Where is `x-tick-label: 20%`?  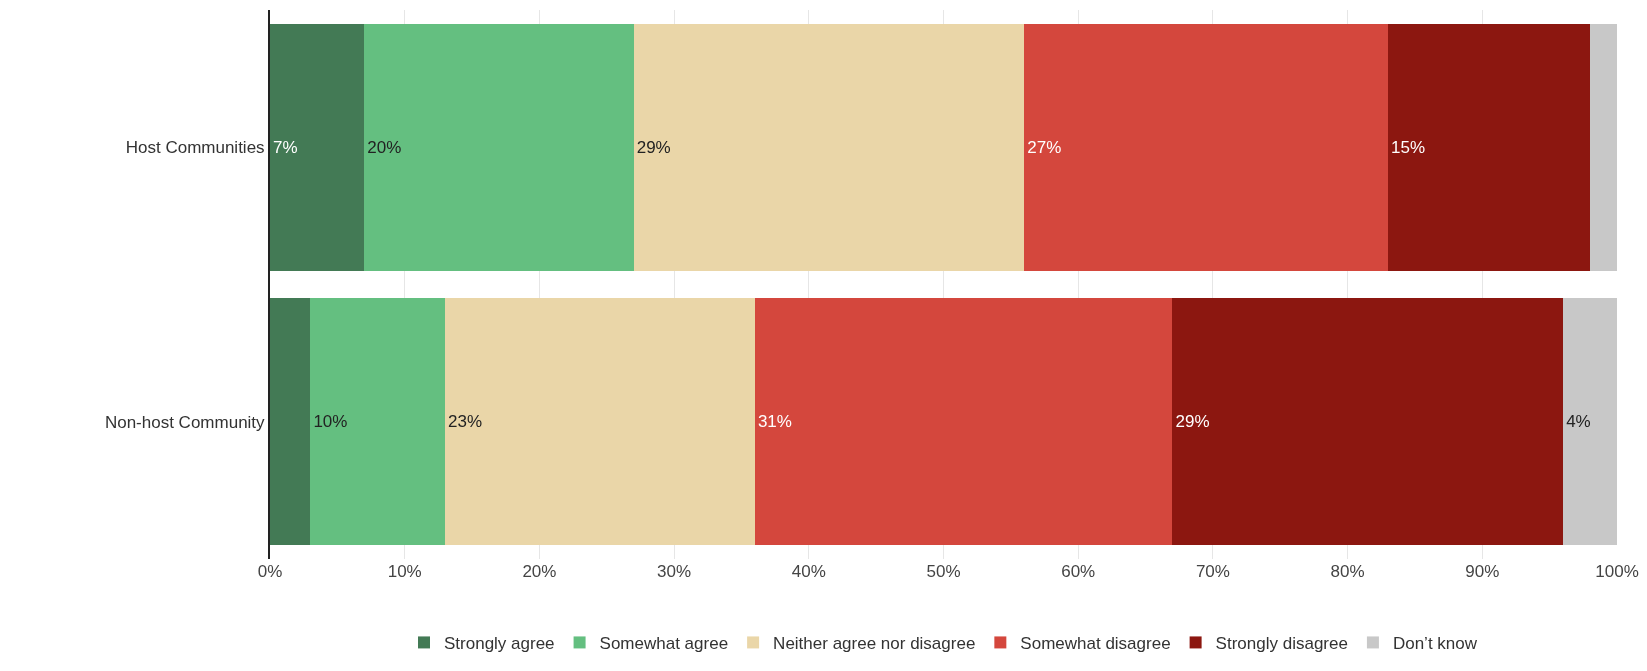
x-tick-label: 20% is located at coordinates (539, 571).